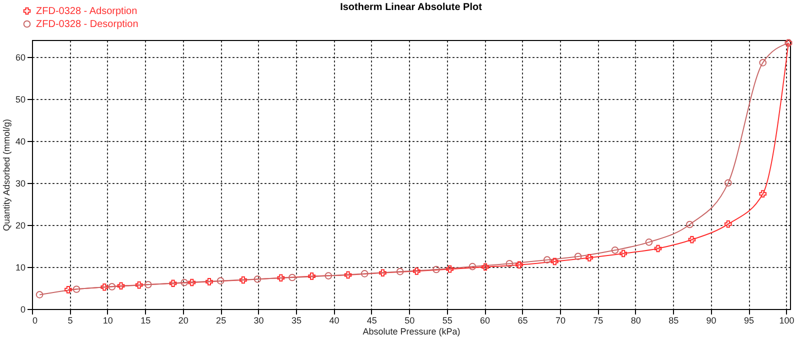  What do you see at coordinates (411, 7) in the screenshot?
I see `chart-title: Isotherm Linear Absolute Plot` at bounding box center [411, 7].